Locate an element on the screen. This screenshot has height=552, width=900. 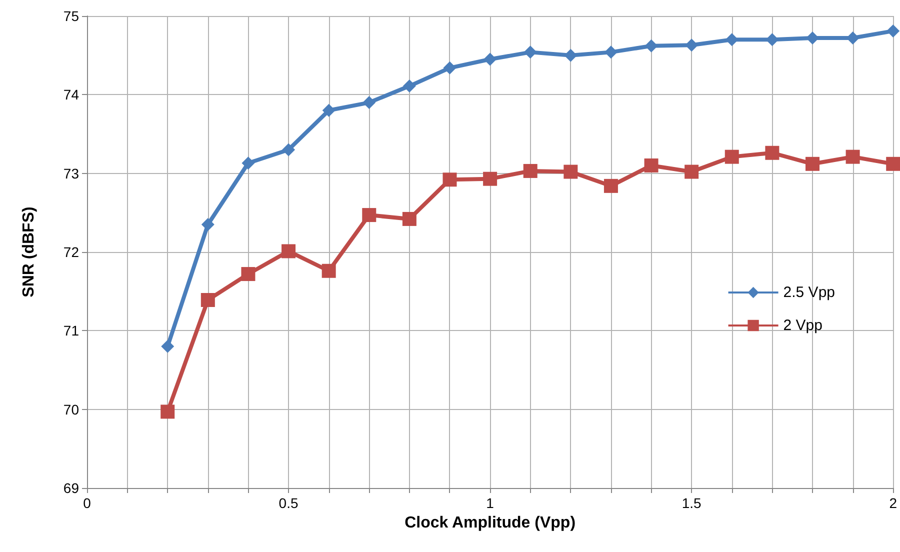
legend-label: 2 Vpp is located at coordinates (802, 325).